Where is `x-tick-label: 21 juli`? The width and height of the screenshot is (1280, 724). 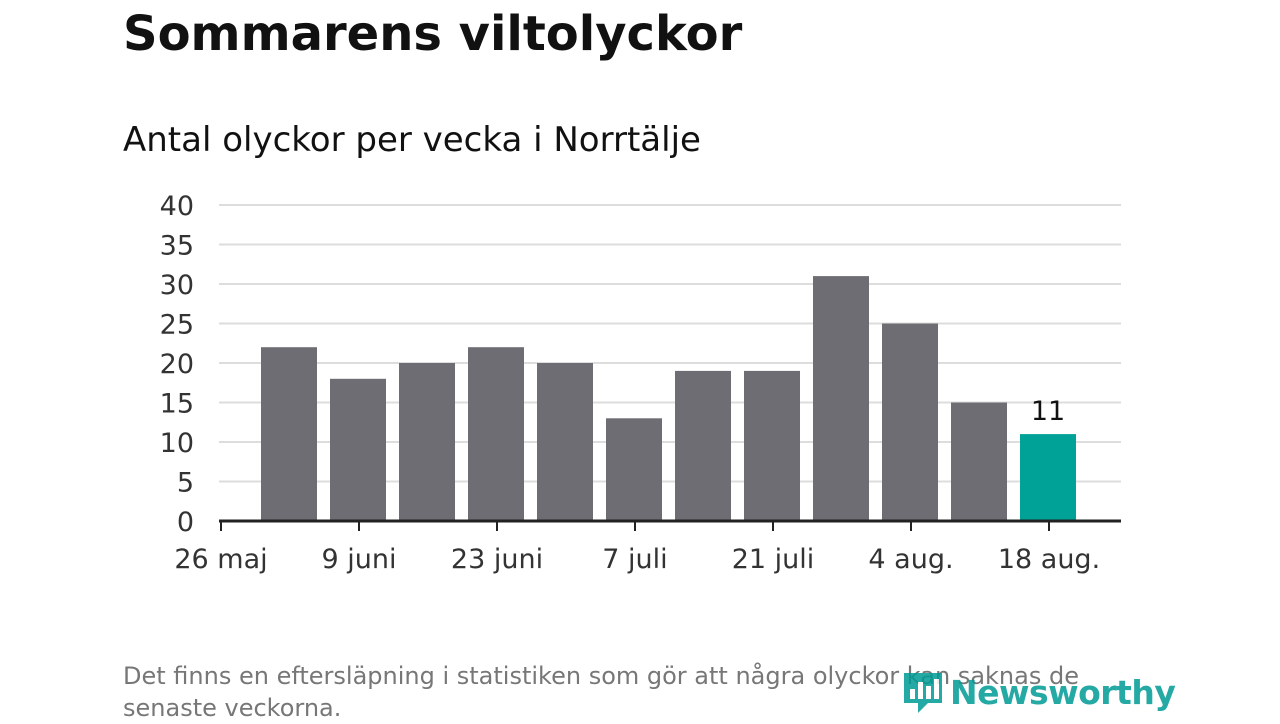 x-tick-label: 21 juli is located at coordinates (773, 559).